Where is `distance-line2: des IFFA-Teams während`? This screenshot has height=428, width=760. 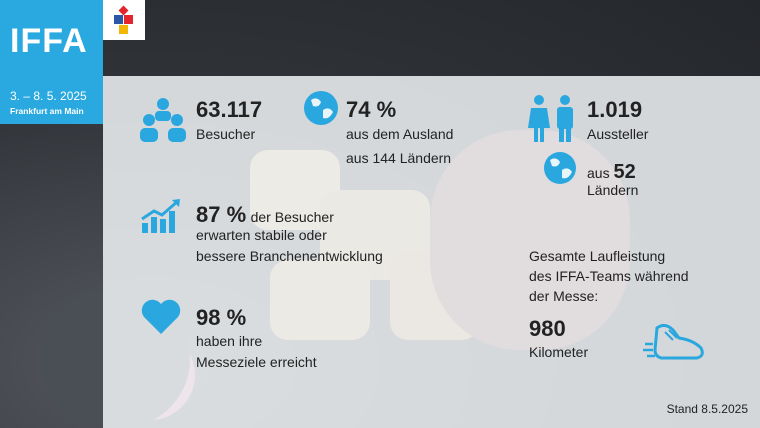 distance-line2: des IFFA-Teams während is located at coordinates (609, 276).